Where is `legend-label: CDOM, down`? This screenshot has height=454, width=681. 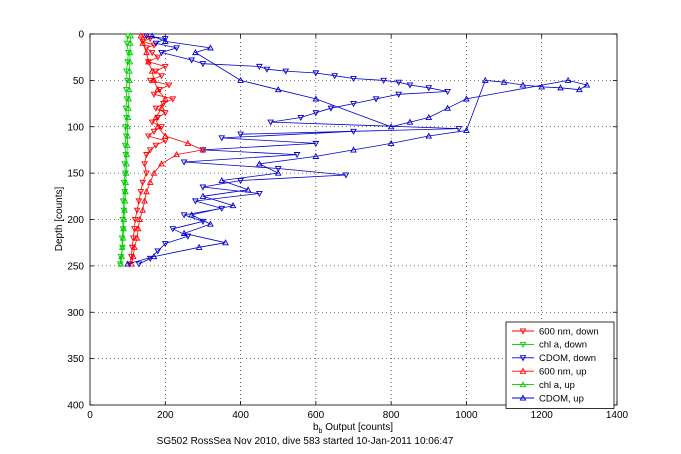
legend-label: CDOM, down is located at coordinates (567, 358).